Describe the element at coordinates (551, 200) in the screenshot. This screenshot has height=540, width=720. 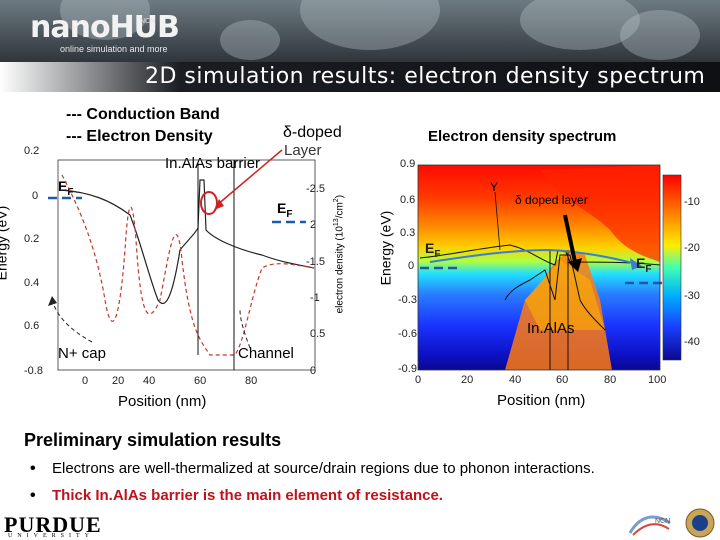
I see `delta-doped-layer-label: δ doped layer` at that location.